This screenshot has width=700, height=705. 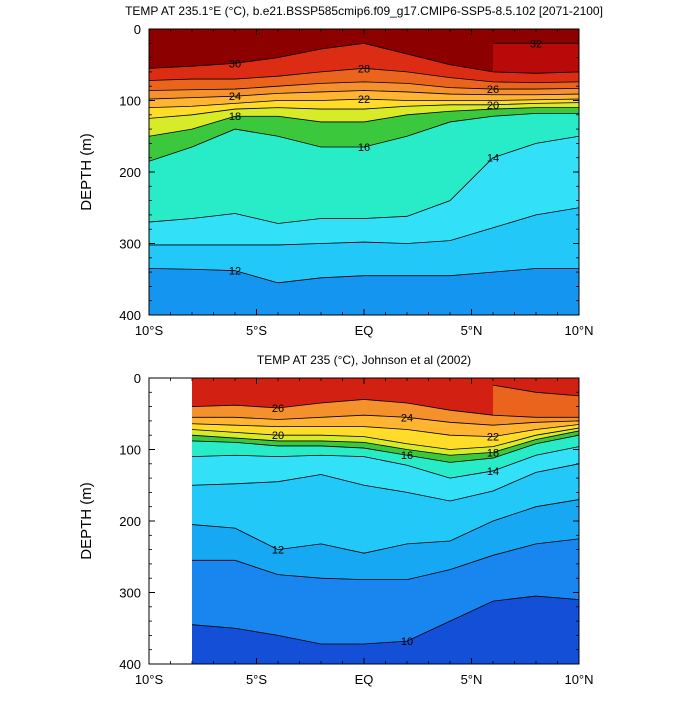 I want to click on contour-label: 32, so click(x=536, y=44).